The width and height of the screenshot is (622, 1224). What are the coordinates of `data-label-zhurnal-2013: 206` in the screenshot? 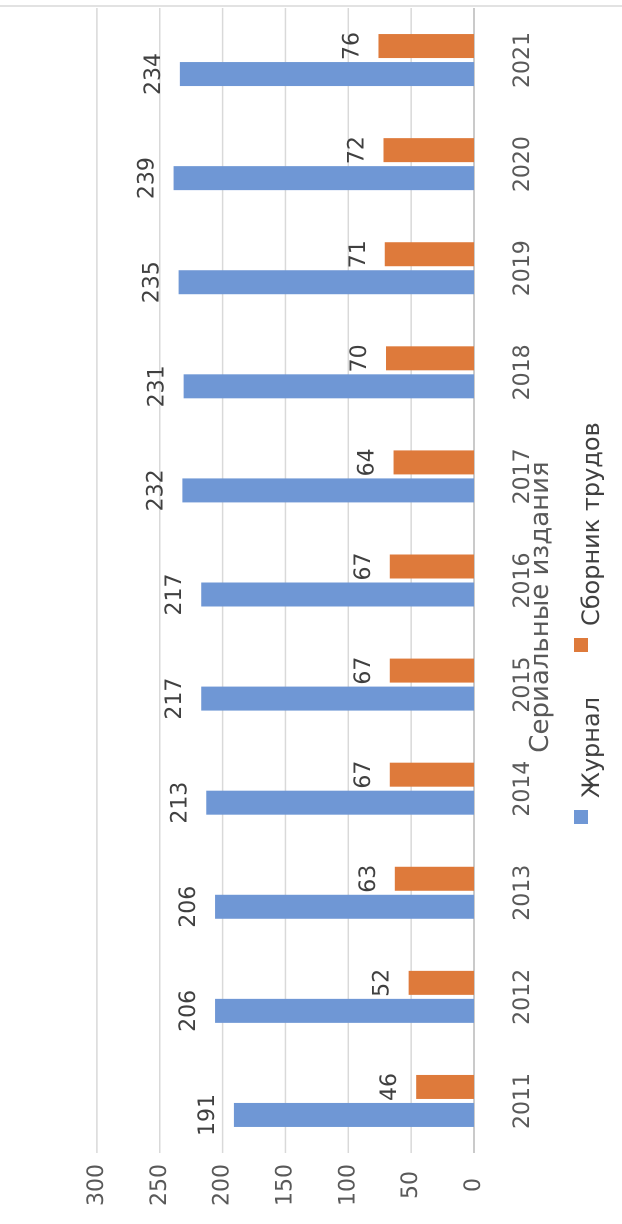 It's located at (188, 907).